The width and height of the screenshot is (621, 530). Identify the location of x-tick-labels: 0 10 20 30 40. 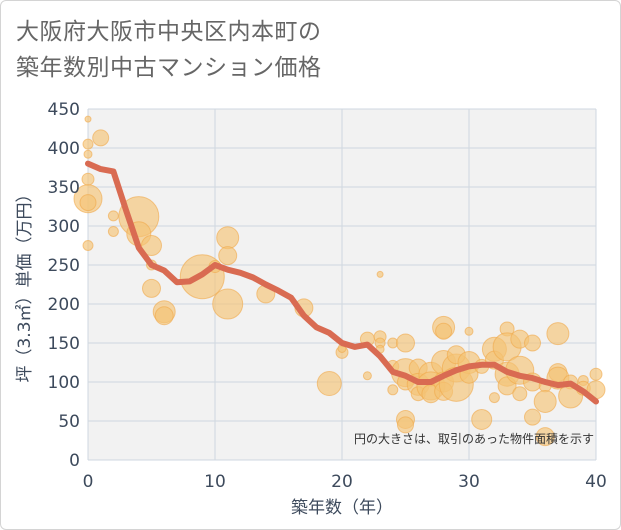
(345, 482).